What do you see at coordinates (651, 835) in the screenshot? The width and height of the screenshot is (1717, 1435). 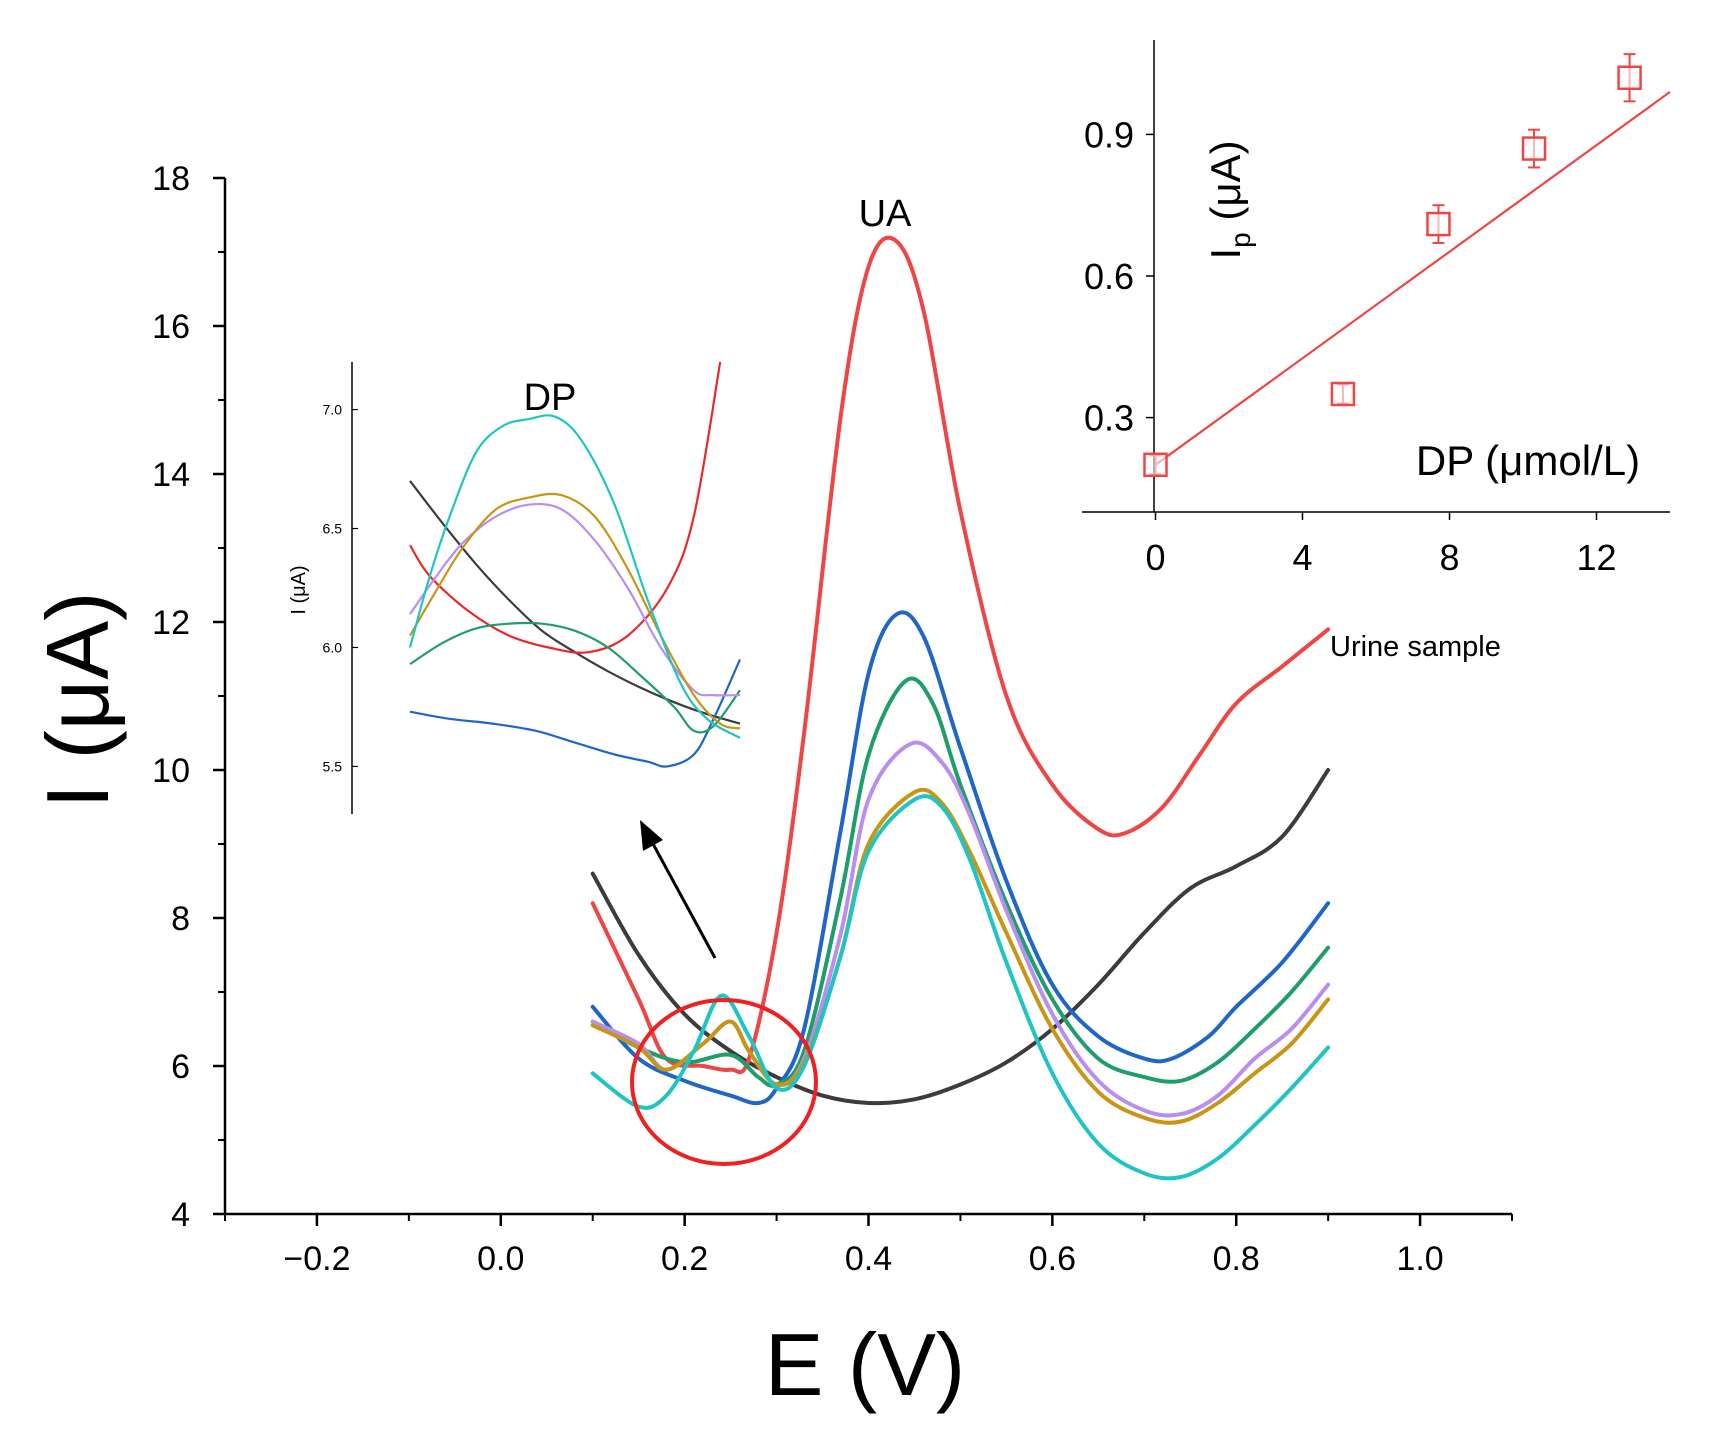 I see `zoom-arrow-head` at bounding box center [651, 835].